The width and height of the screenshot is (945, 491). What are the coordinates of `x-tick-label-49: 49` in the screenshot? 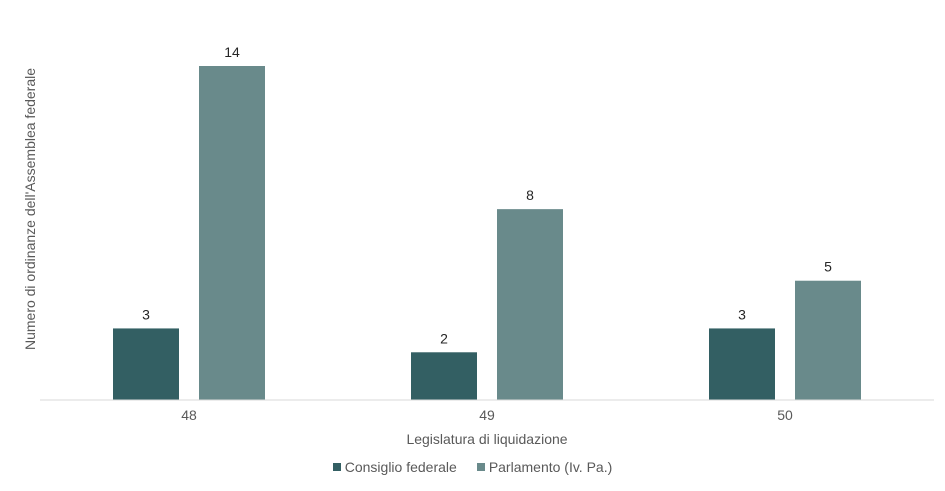 It's located at (487, 415).